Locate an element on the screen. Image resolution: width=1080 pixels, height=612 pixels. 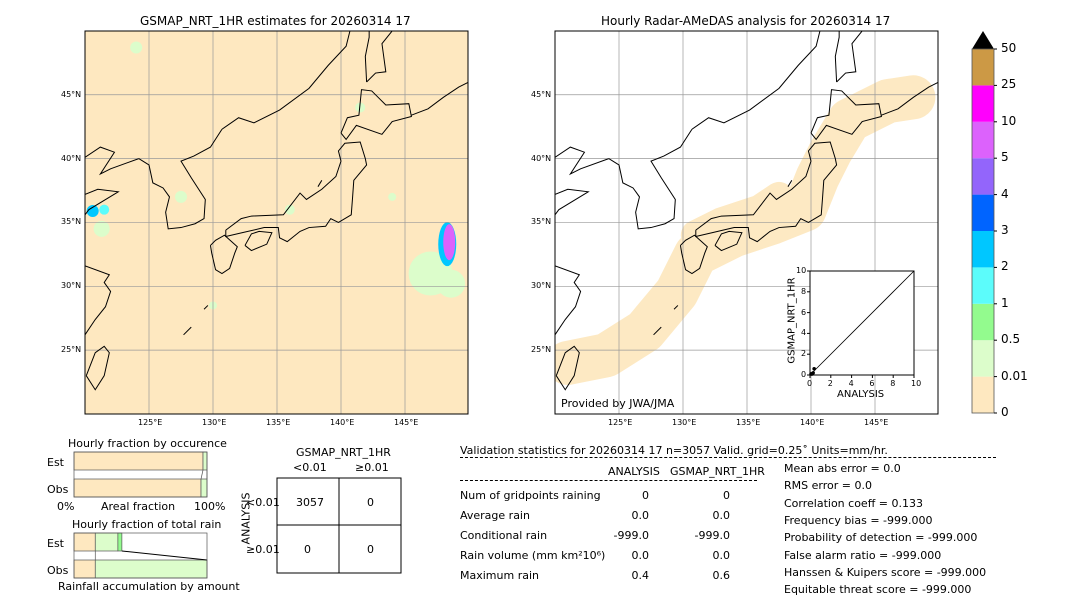
stat-row-analysis: 0.0 is located at coordinates (640, 555).